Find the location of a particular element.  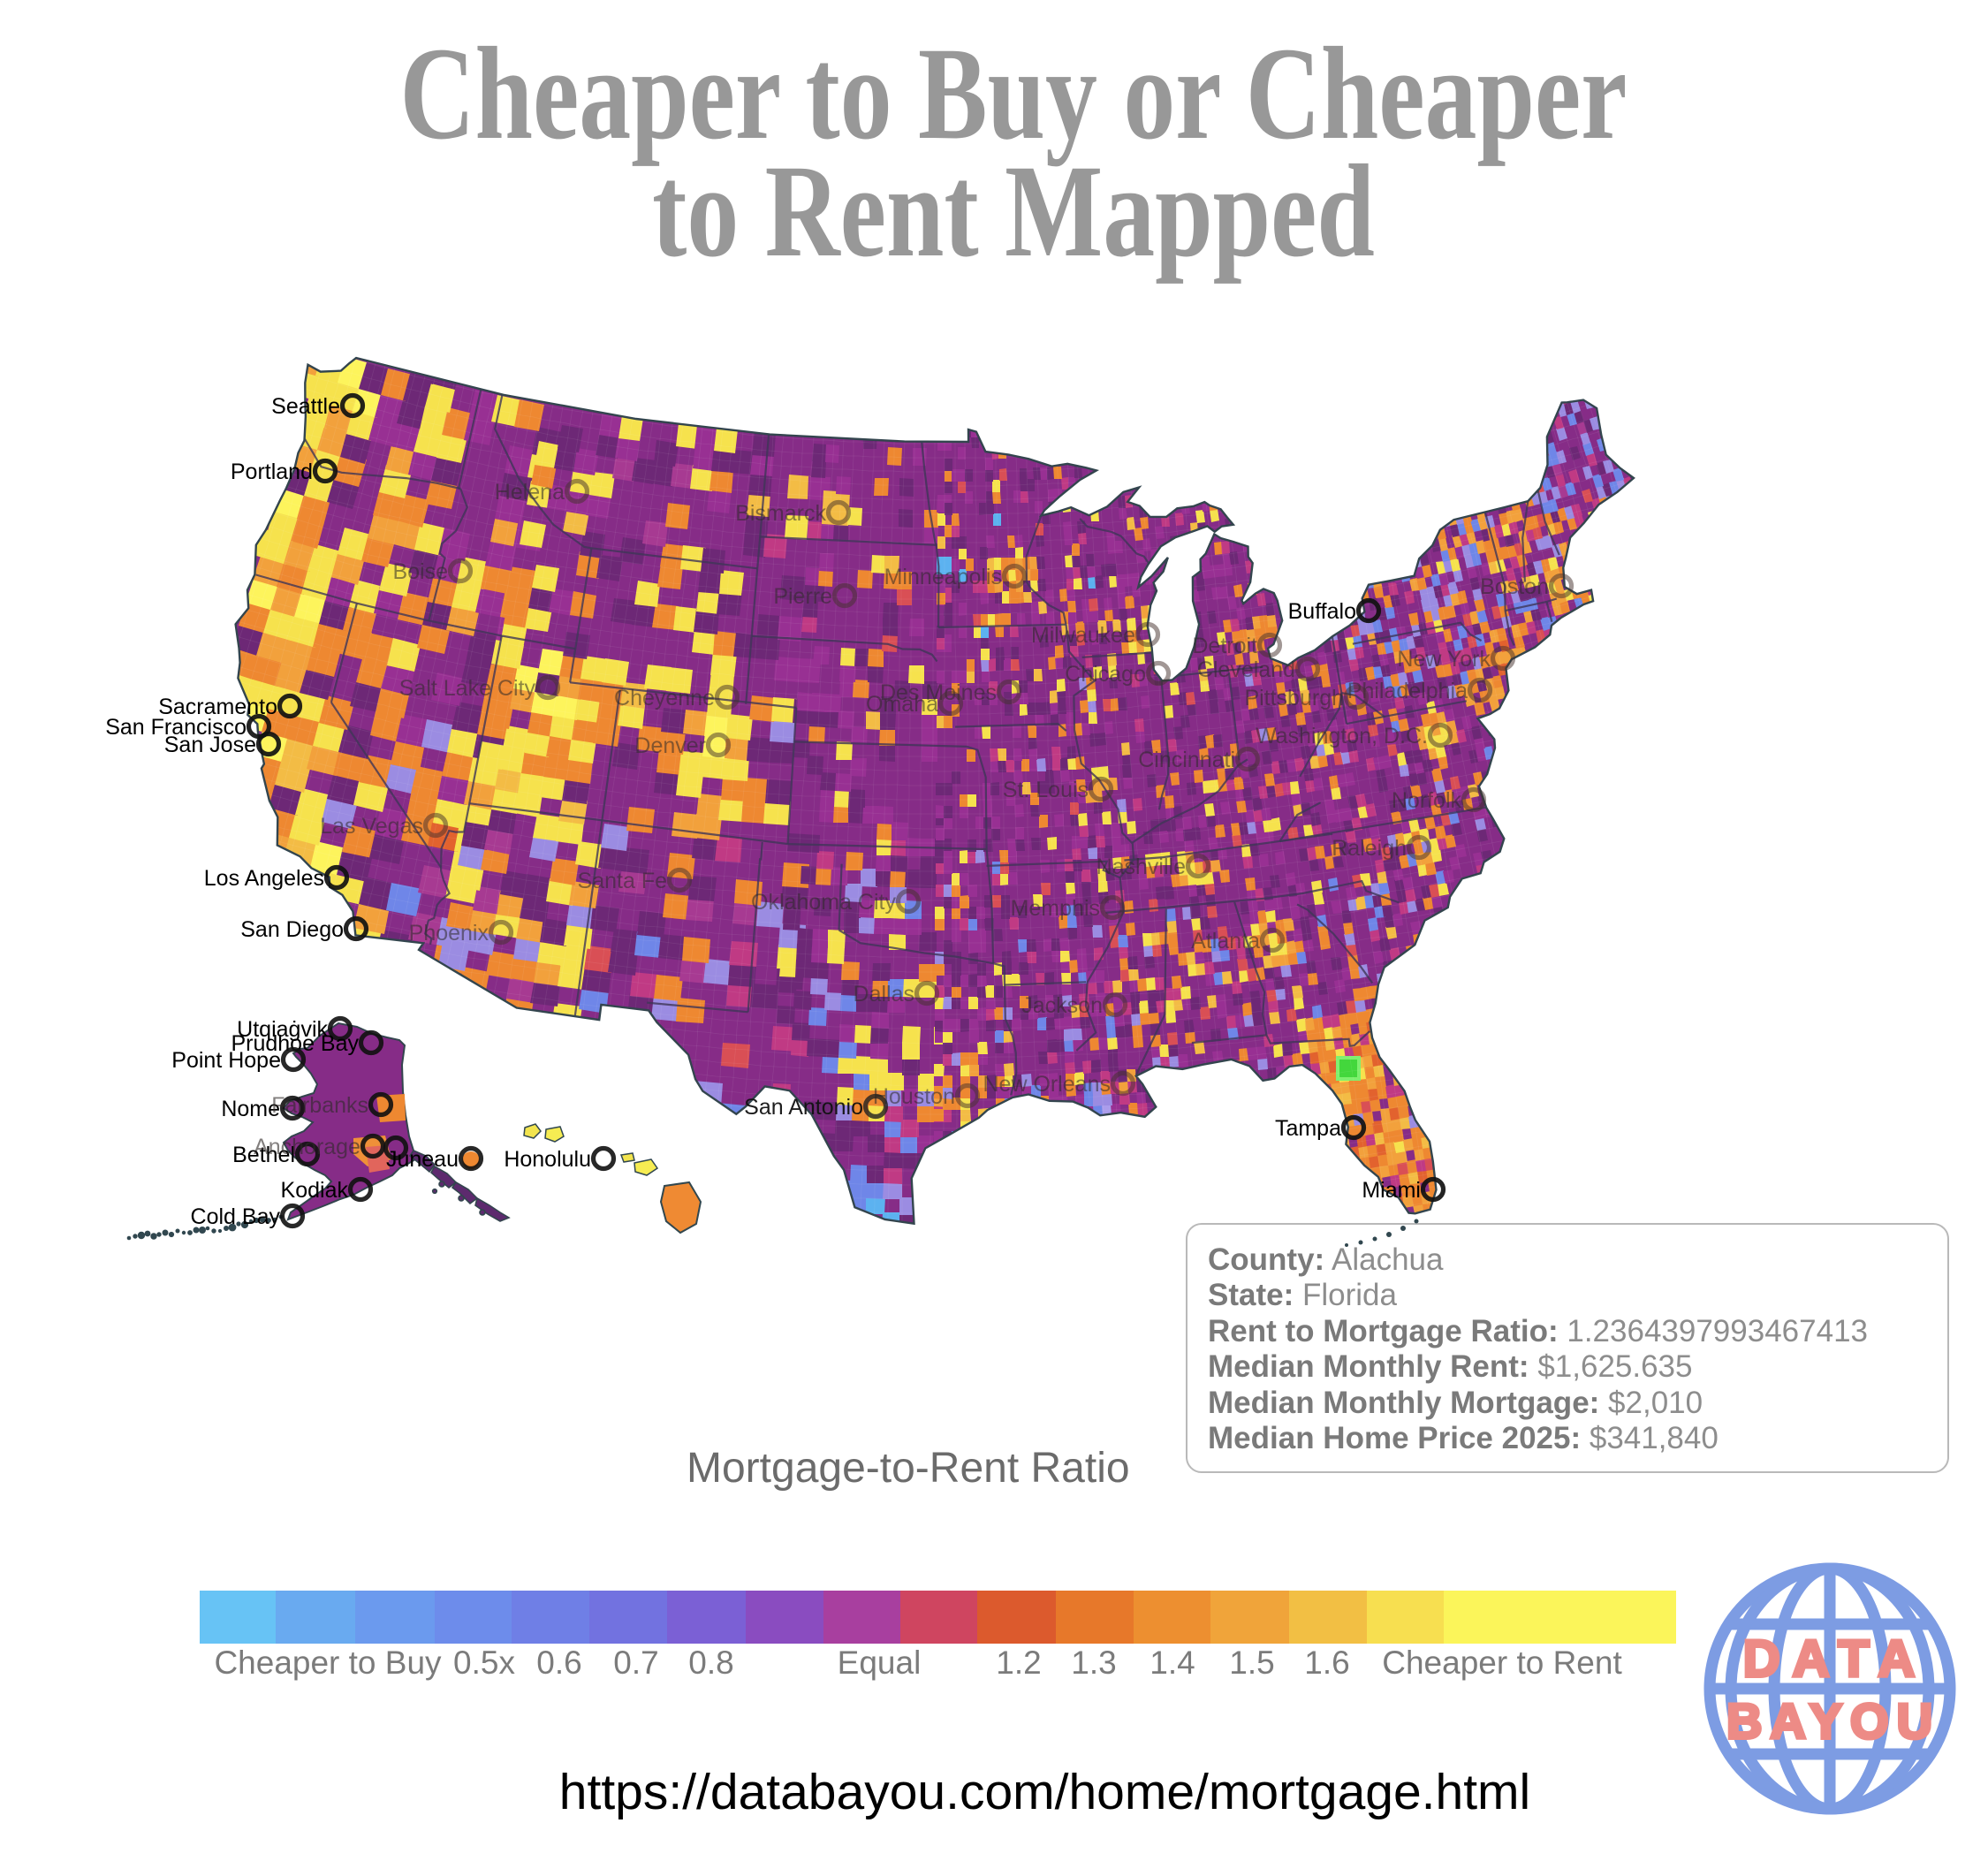

svg-text: 0.6 is located at coordinates (558, 1663).